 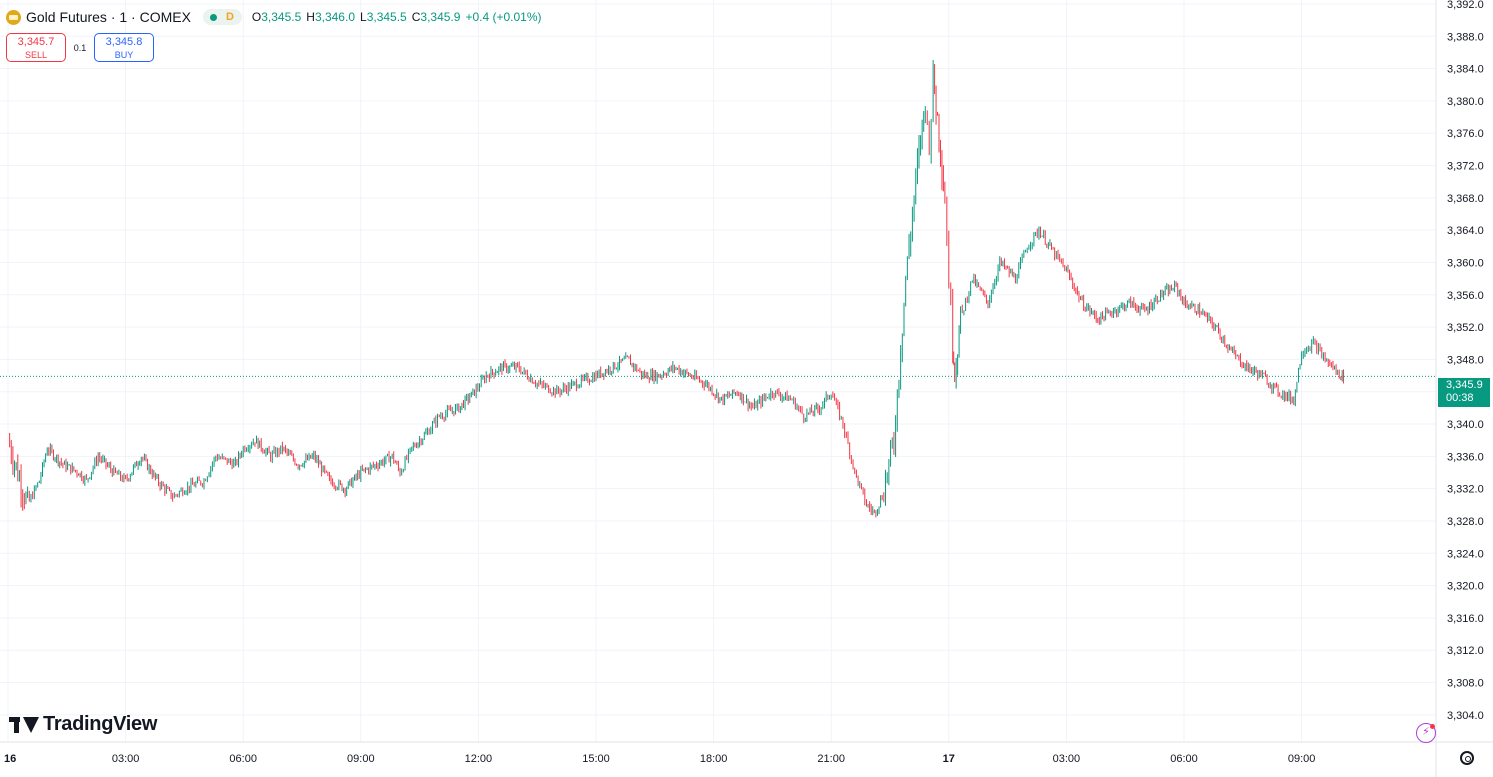 I want to click on y-tick-label: 3,356.0, so click(x=1465, y=296).